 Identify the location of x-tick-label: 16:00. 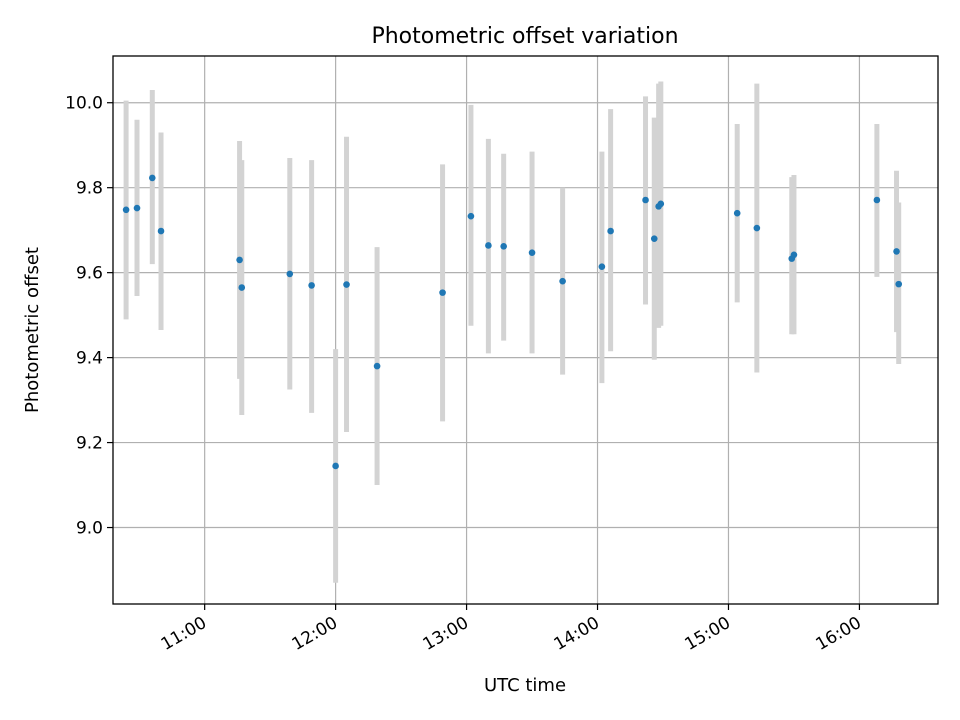
(838, 634).